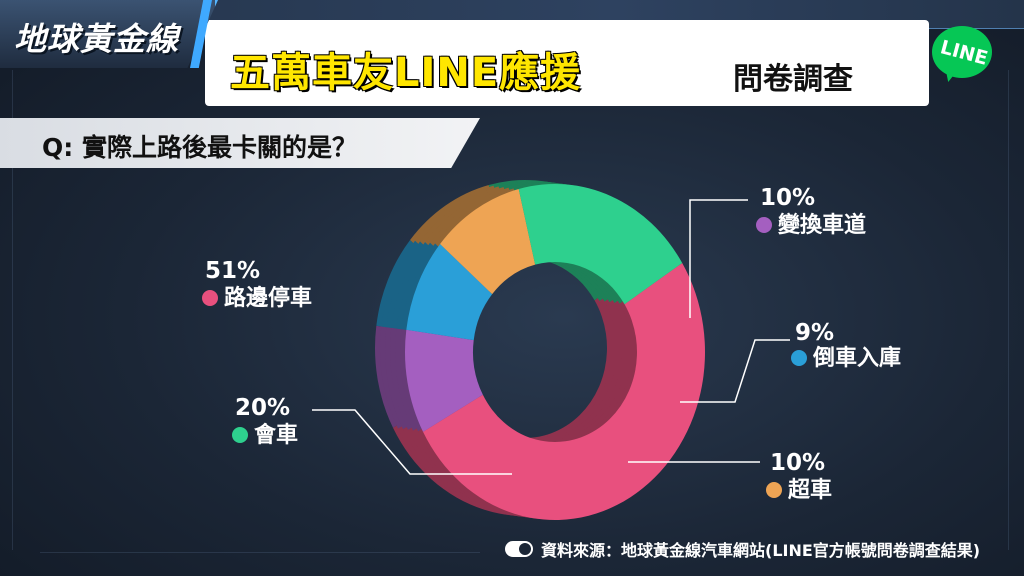 Image resolution: width=1024 pixels, height=576 pixels. What do you see at coordinates (262, 408) in the screenshot?
I see `data-label-4: 20%` at bounding box center [262, 408].